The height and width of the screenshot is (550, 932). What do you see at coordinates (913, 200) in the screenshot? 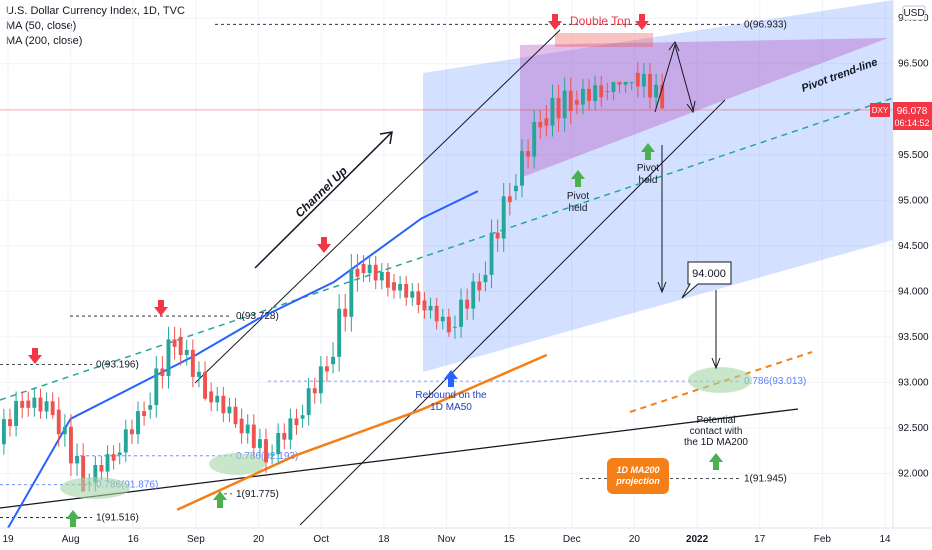
I see `y-tick-label: 95.000` at bounding box center [913, 200].